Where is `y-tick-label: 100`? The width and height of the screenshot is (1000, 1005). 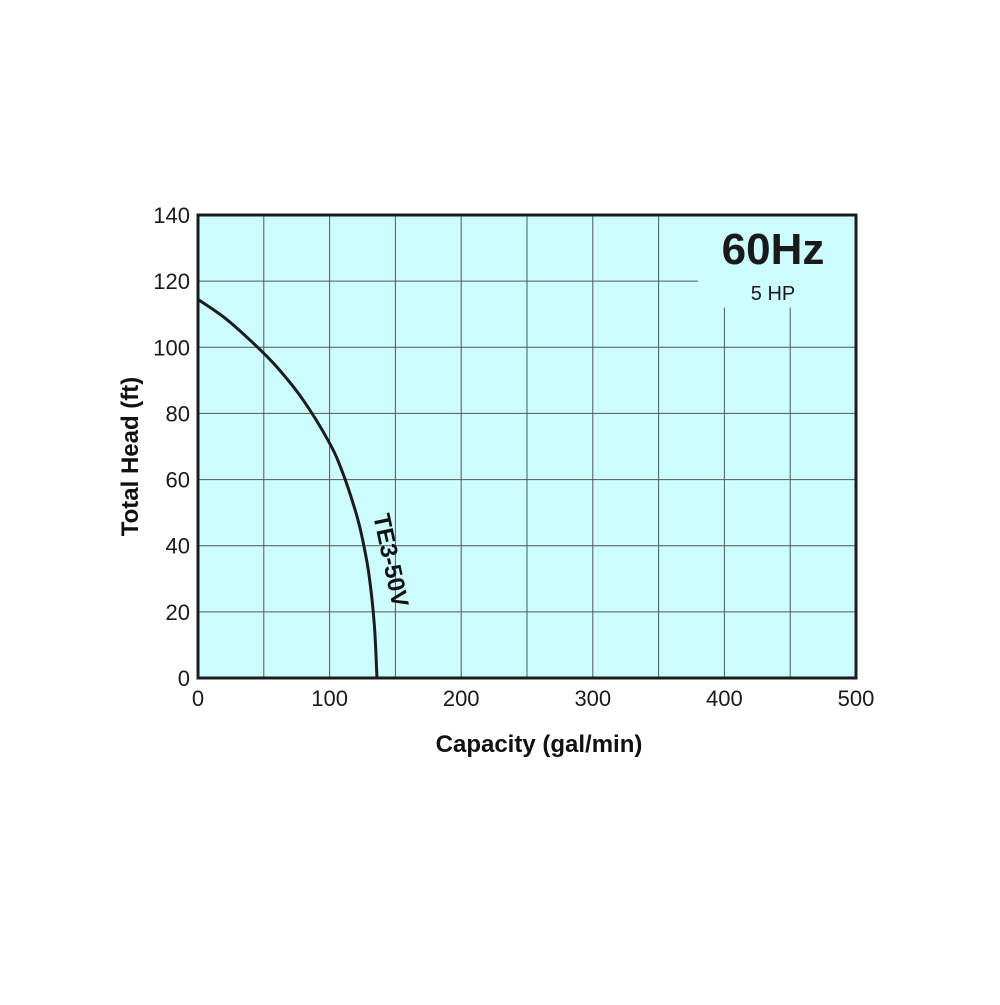
y-tick-label: 100 is located at coordinates (171, 347).